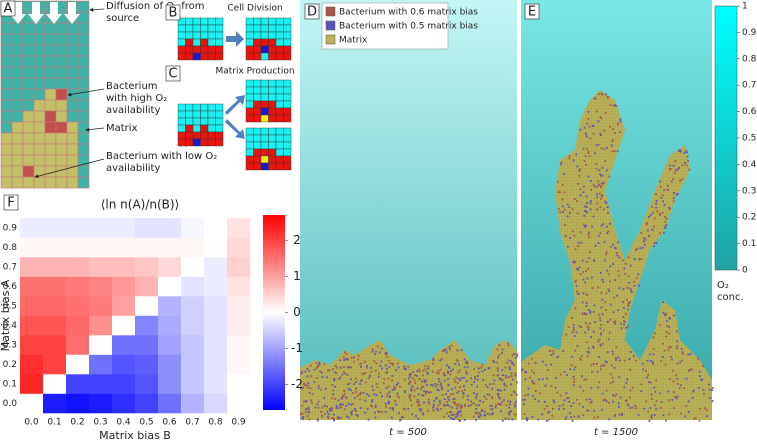  What do you see at coordinates (173, 12) in the screenshot?
I see `panel-label-box` at bounding box center [173, 12].